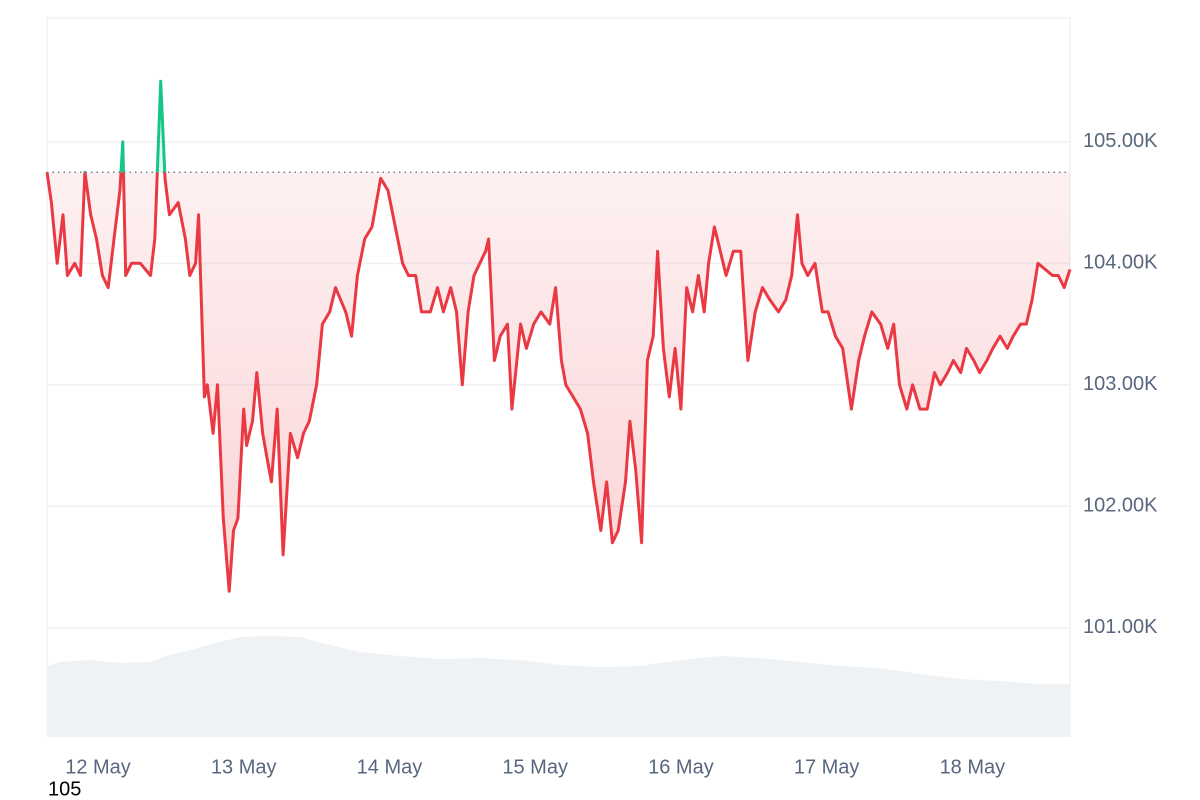 The image size is (1200, 800). Describe the element at coordinates (827, 767) in the screenshot. I see `x-tick-label: 17 May` at that location.